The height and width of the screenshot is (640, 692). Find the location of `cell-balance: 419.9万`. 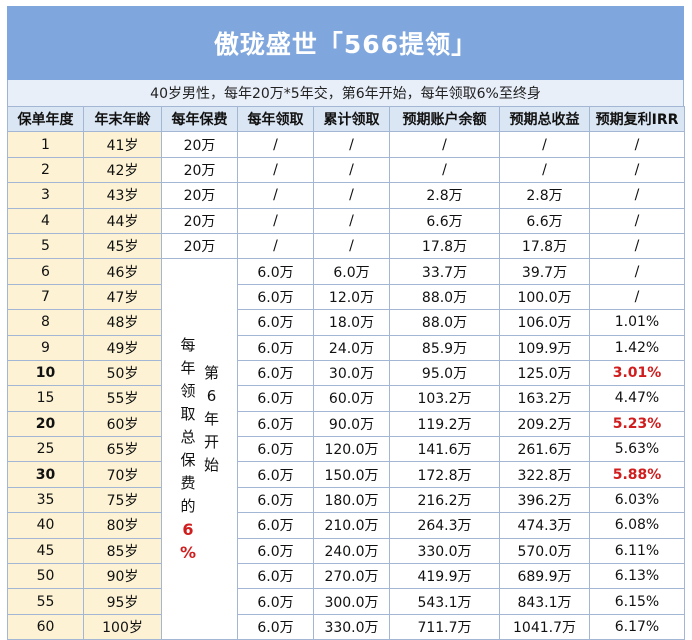

cell-balance: 419.9万 is located at coordinates (444, 576).